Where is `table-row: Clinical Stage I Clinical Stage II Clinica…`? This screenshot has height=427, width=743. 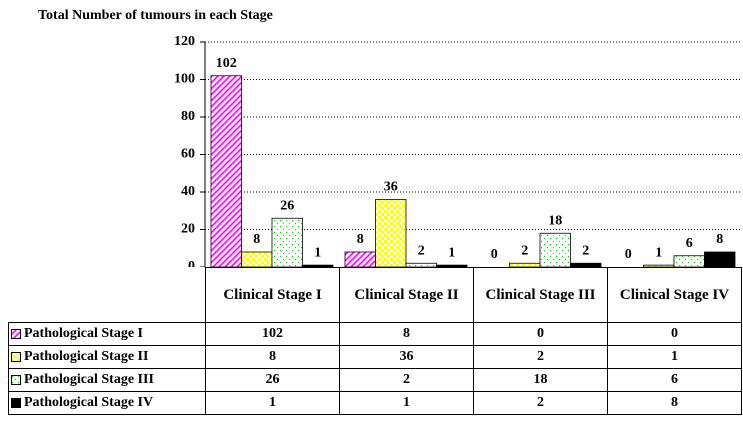 table-row: Clinical Stage I Clinical Stage II Clinica… is located at coordinates (375, 295).